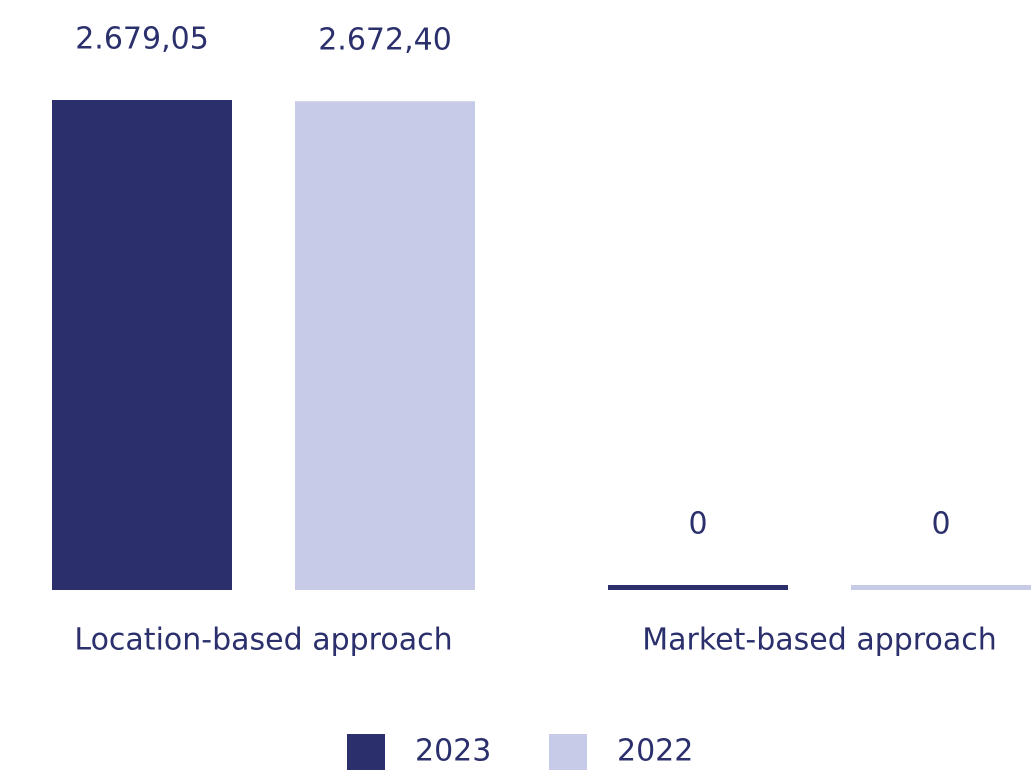  Describe the element at coordinates (655, 751) in the screenshot. I see `legend-label: 2022` at that location.